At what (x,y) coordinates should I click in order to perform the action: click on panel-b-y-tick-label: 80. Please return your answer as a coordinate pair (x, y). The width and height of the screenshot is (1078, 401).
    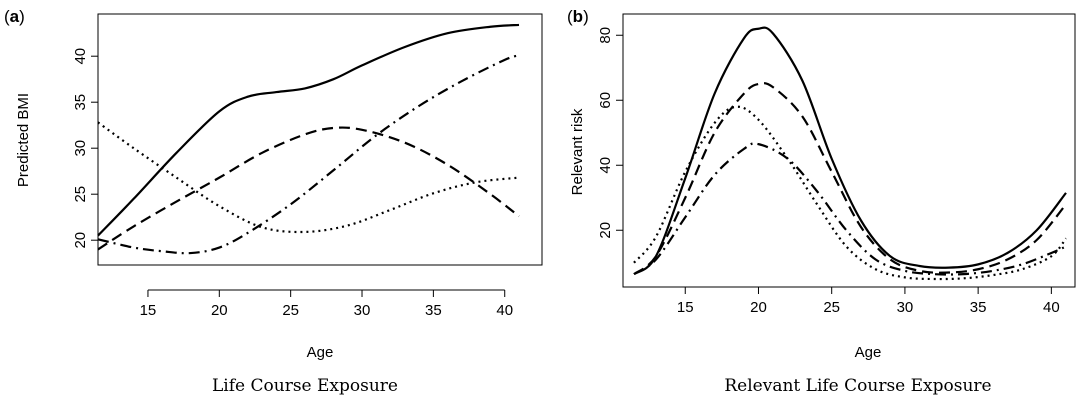
    Looking at the image, I should click on (605, 35).